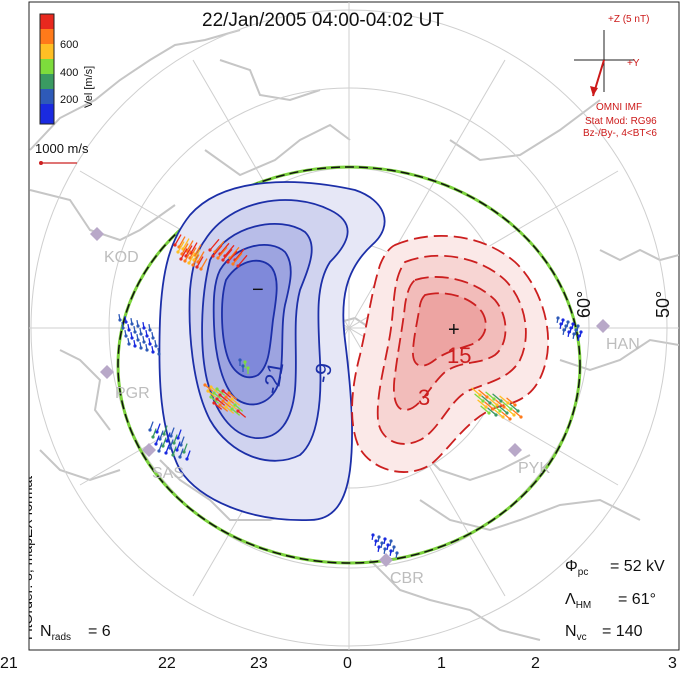 This screenshot has height=674, width=680. I want to click on mlt-tick-0: 0, so click(347, 663).